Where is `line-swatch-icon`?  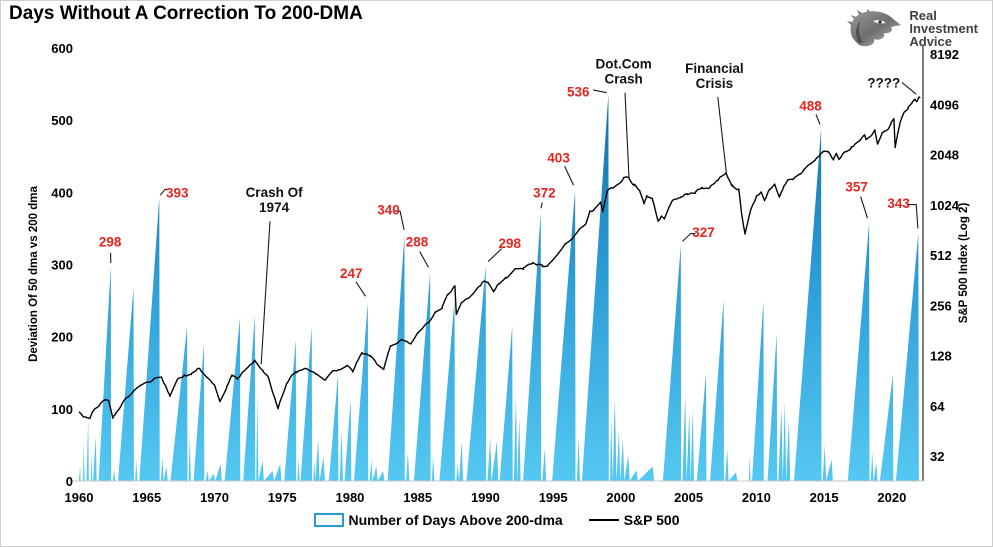 line-swatch-icon is located at coordinates (603, 520).